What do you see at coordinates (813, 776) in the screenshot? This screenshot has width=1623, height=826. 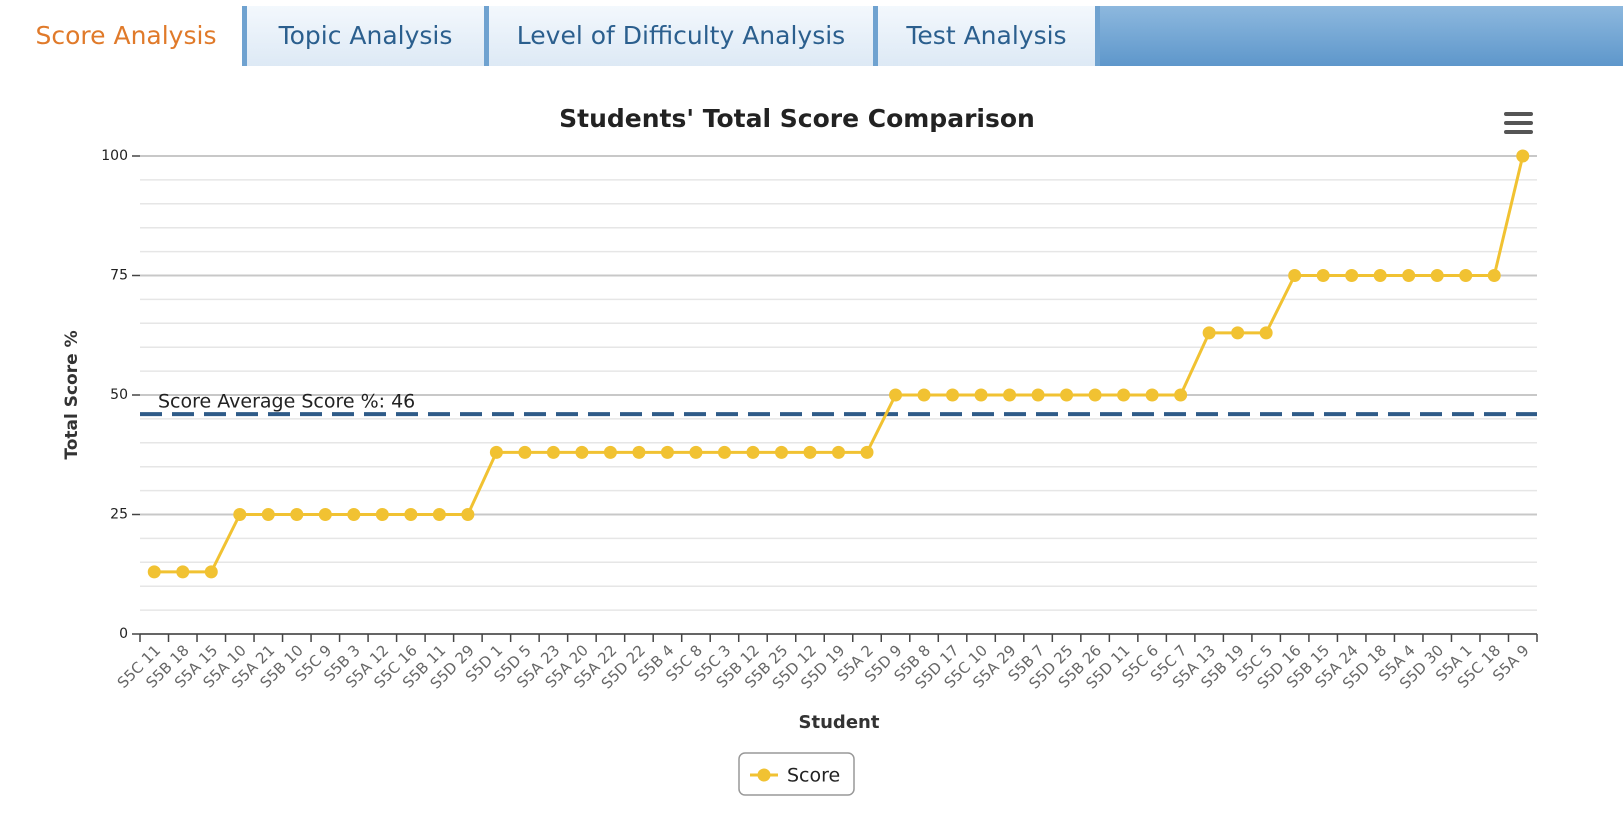 I see `legend-label: Score` at bounding box center [813, 776].